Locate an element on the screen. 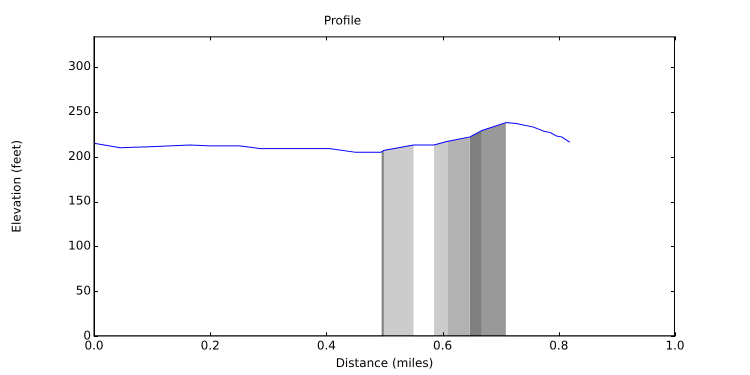 This screenshot has height=375, width=750. y-tick-label: 200 is located at coordinates (79, 155).